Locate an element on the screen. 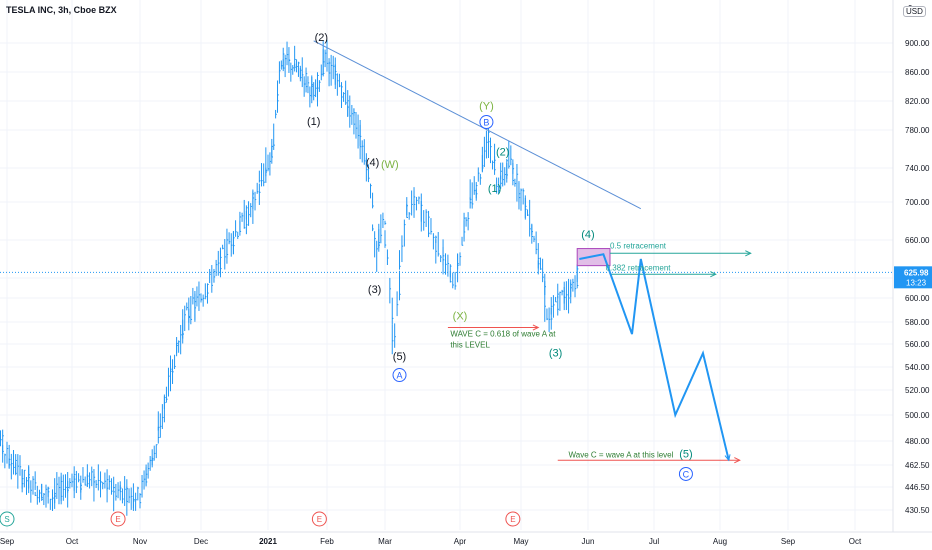  price-tick-label: 740.00 is located at coordinates (917, 168).